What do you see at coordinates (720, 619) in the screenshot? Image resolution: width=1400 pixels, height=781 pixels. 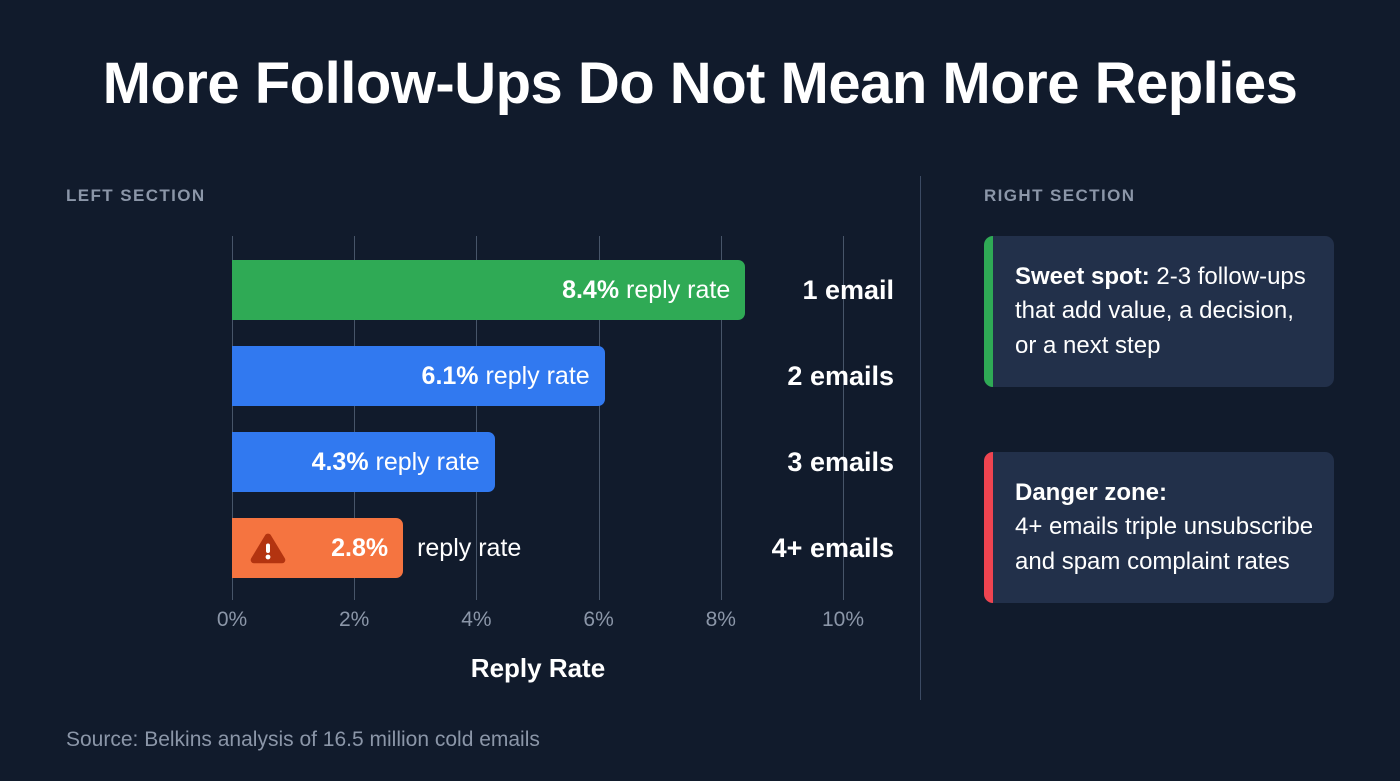 I see `x-tick-label: 8%` at bounding box center [720, 619].